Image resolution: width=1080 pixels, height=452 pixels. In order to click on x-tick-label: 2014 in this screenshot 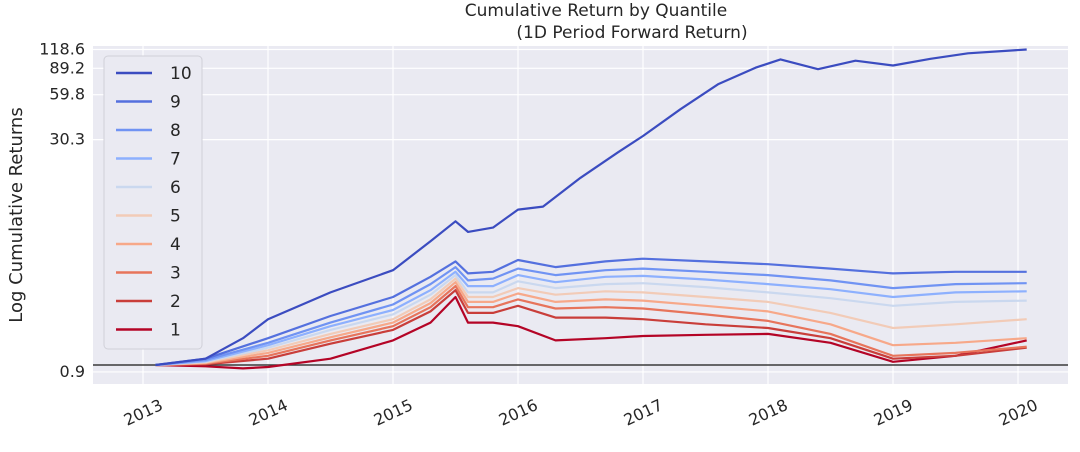, I will do `click(268, 412)`.